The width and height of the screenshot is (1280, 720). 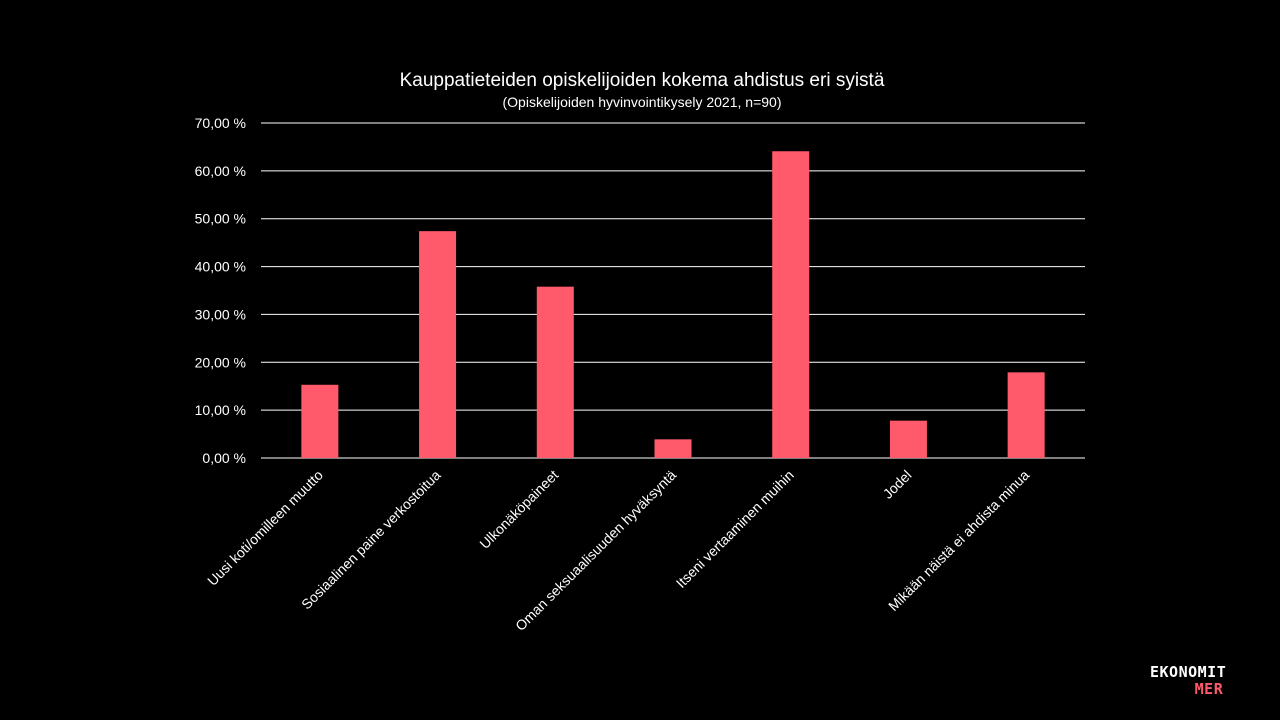 What do you see at coordinates (220, 314) in the screenshot?
I see `y-tick-label: 30,00 %` at bounding box center [220, 314].